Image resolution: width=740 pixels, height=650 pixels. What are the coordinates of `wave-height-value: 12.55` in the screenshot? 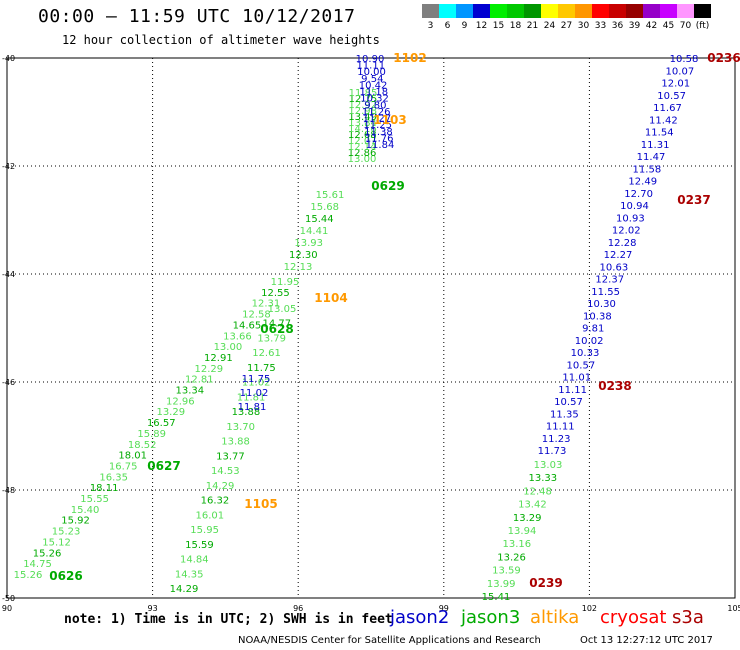 It's located at (275, 293).